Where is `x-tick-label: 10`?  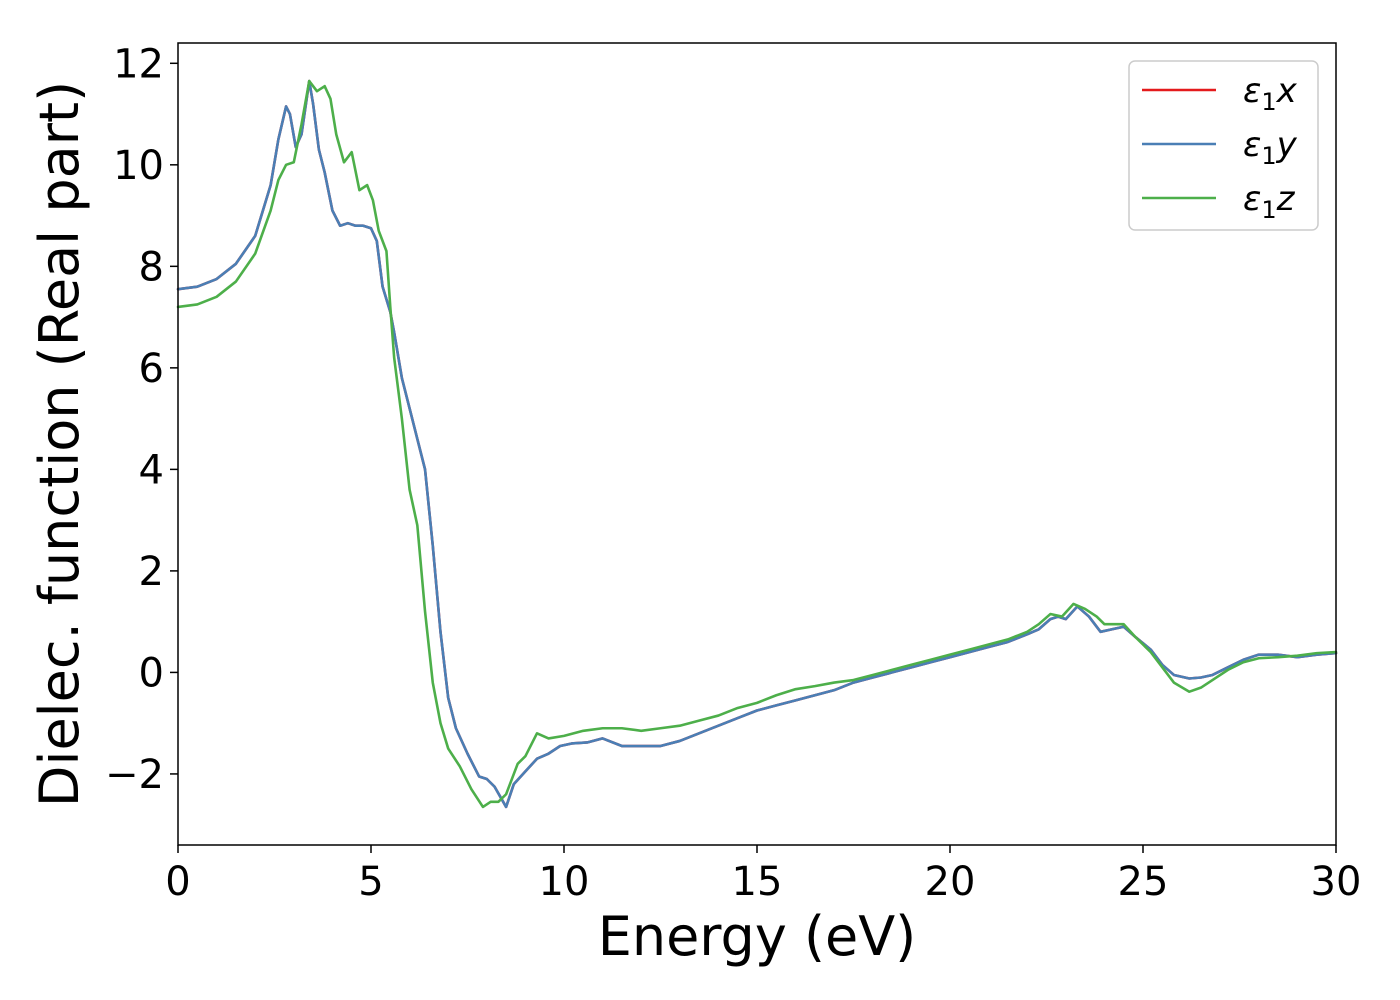 x-tick-label: 10 is located at coordinates (564, 882).